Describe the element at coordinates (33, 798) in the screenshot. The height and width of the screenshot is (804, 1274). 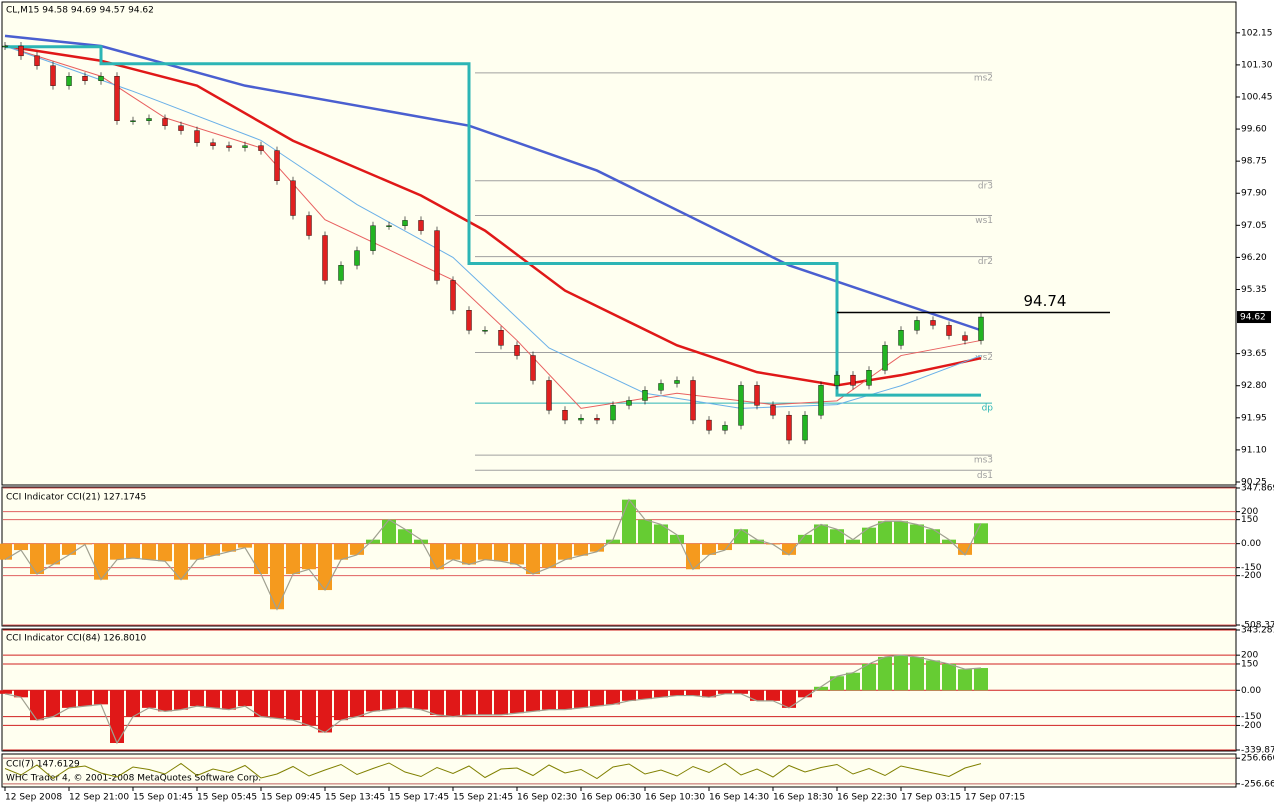
I see `x-tick-label: 12 Sep 2008` at that location.